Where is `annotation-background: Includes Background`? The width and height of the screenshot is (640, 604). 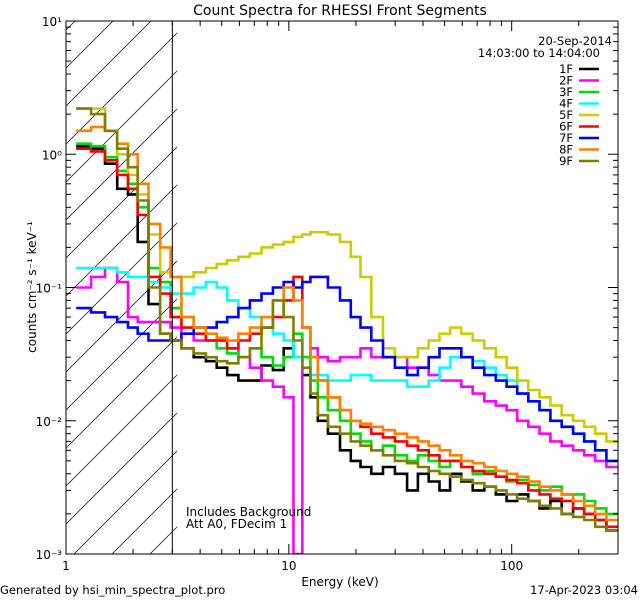
annotation-background: Includes Background is located at coordinates (248, 512).